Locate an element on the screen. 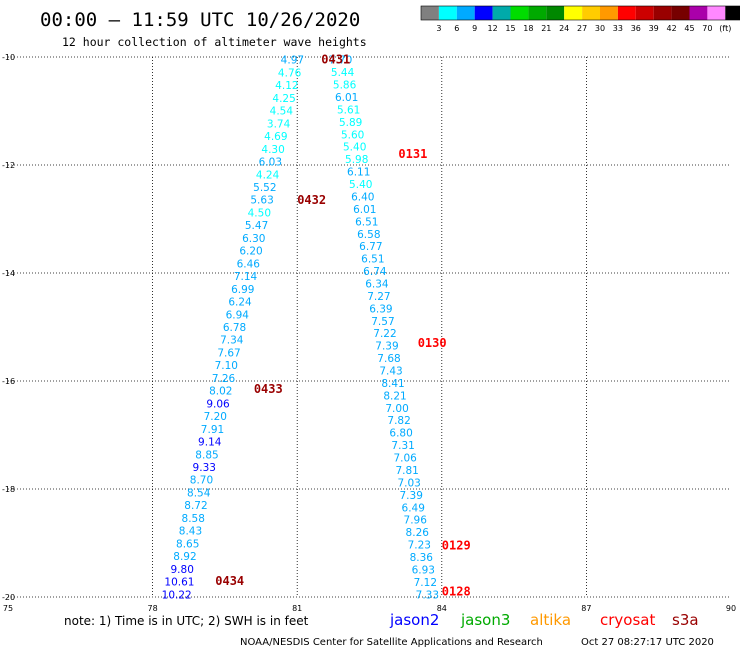 The image size is (740, 650). wave-height-value: 7.22 is located at coordinates (384, 334).